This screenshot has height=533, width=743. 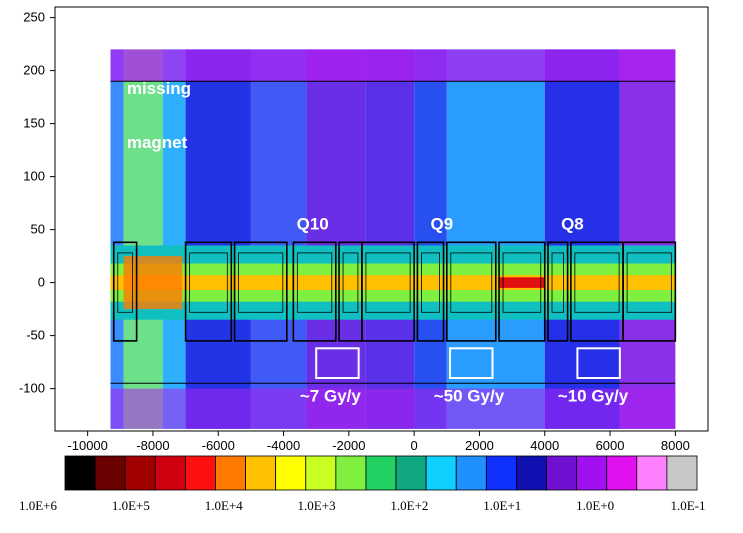 What do you see at coordinates (159, 88) in the screenshot?
I see `annotation-label: missing` at bounding box center [159, 88].